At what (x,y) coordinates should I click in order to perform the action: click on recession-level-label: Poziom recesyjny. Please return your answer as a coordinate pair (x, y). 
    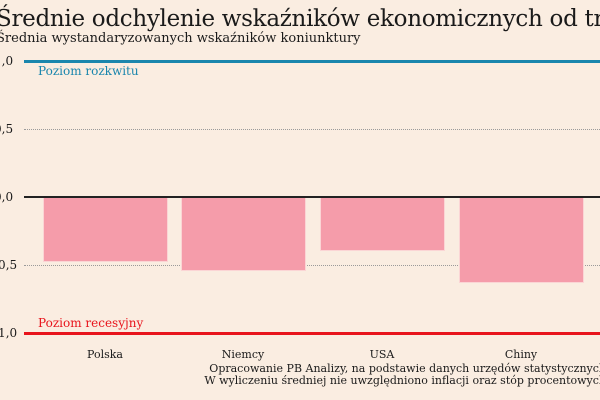
    Looking at the image, I should click on (91, 323).